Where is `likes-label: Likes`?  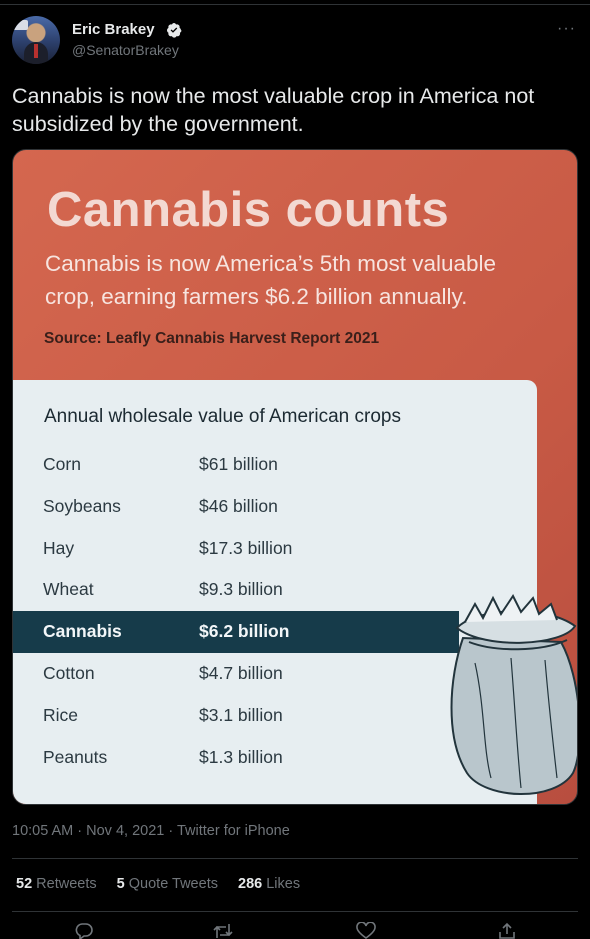
likes-label: Likes is located at coordinates (283, 884).